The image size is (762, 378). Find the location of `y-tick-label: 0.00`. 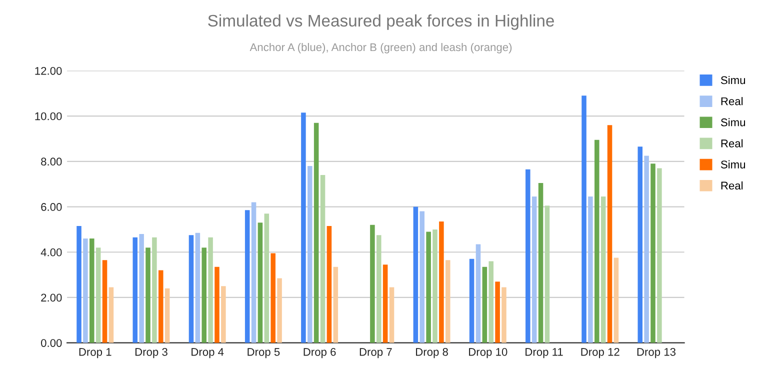

y-tick-label: 0.00 is located at coordinates (51, 343).